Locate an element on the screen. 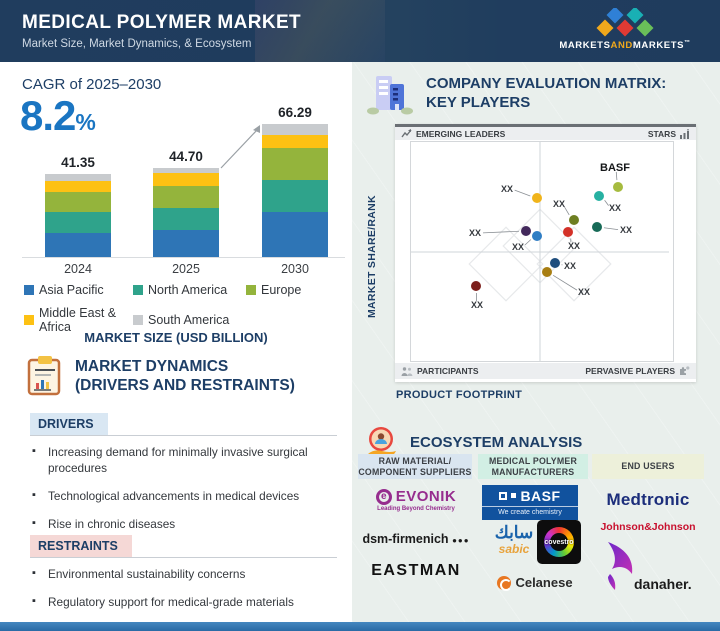  covestro-logo: covestro is located at coordinates (559, 542).